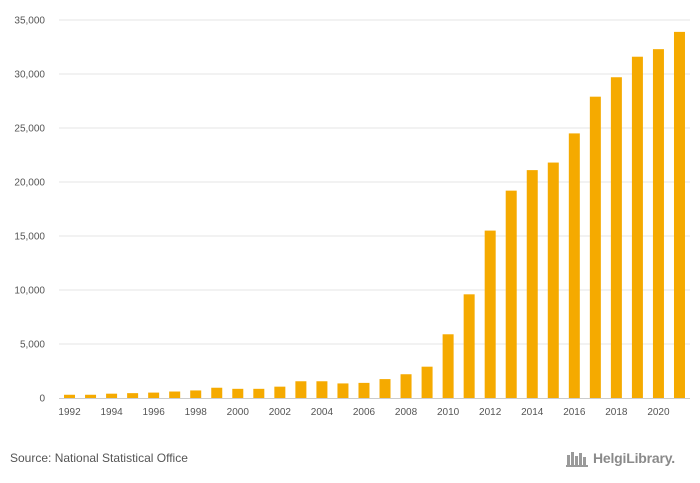  What do you see at coordinates (91, 396) in the screenshot?
I see `bar-1993` at bounding box center [91, 396].